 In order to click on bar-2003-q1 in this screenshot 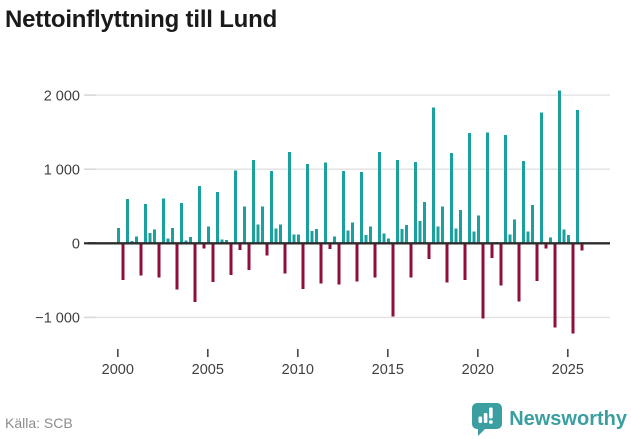, I will do `click(172, 235)`.